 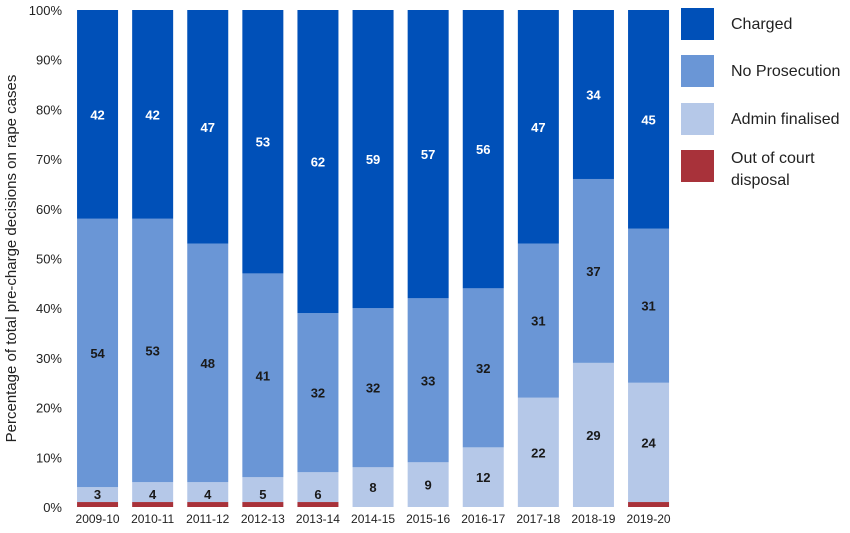 I want to click on legend-label-line: Charged, so click(x=762, y=24).